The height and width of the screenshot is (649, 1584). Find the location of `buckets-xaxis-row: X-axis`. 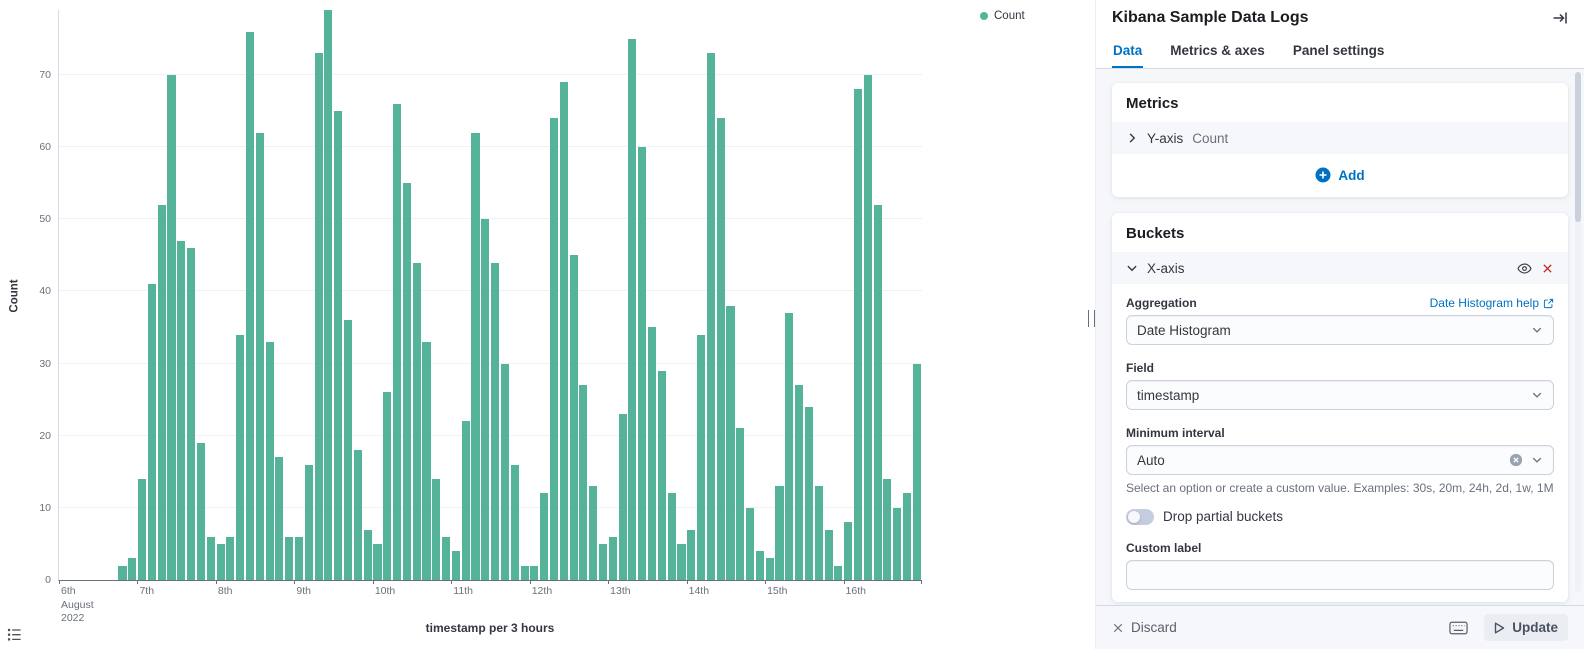

buckets-xaxis-row: X-axis is located at coordinates (1340, 268).